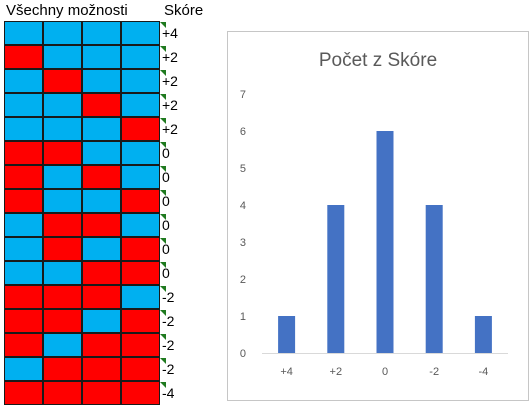 This screenshot has height=408, width=532. I want to click on score-cell: +4, so click(170, 33).